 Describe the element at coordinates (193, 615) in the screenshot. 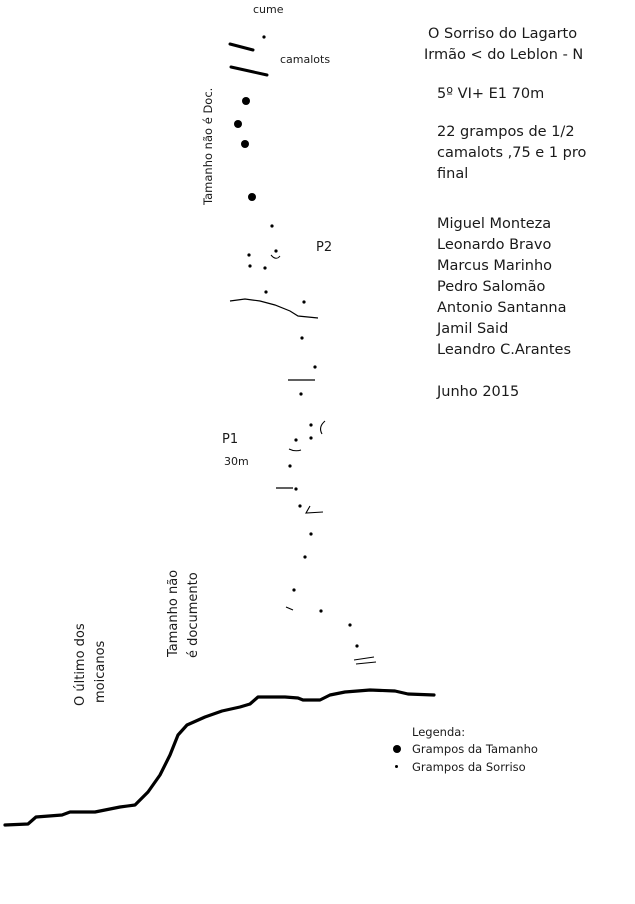

I see `tamanho-mid-vertical-label-2: é documento` at that location.